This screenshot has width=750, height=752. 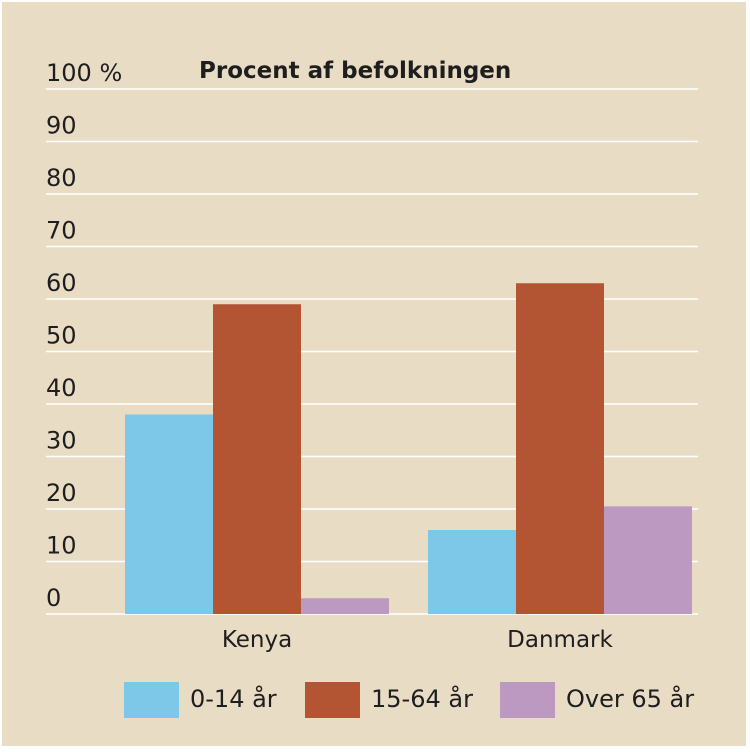 What do you see at coordinates (355, 71) in the screenshot?
I see `chart-title: Procent af befolkningen` at bounding box center [355, 71].